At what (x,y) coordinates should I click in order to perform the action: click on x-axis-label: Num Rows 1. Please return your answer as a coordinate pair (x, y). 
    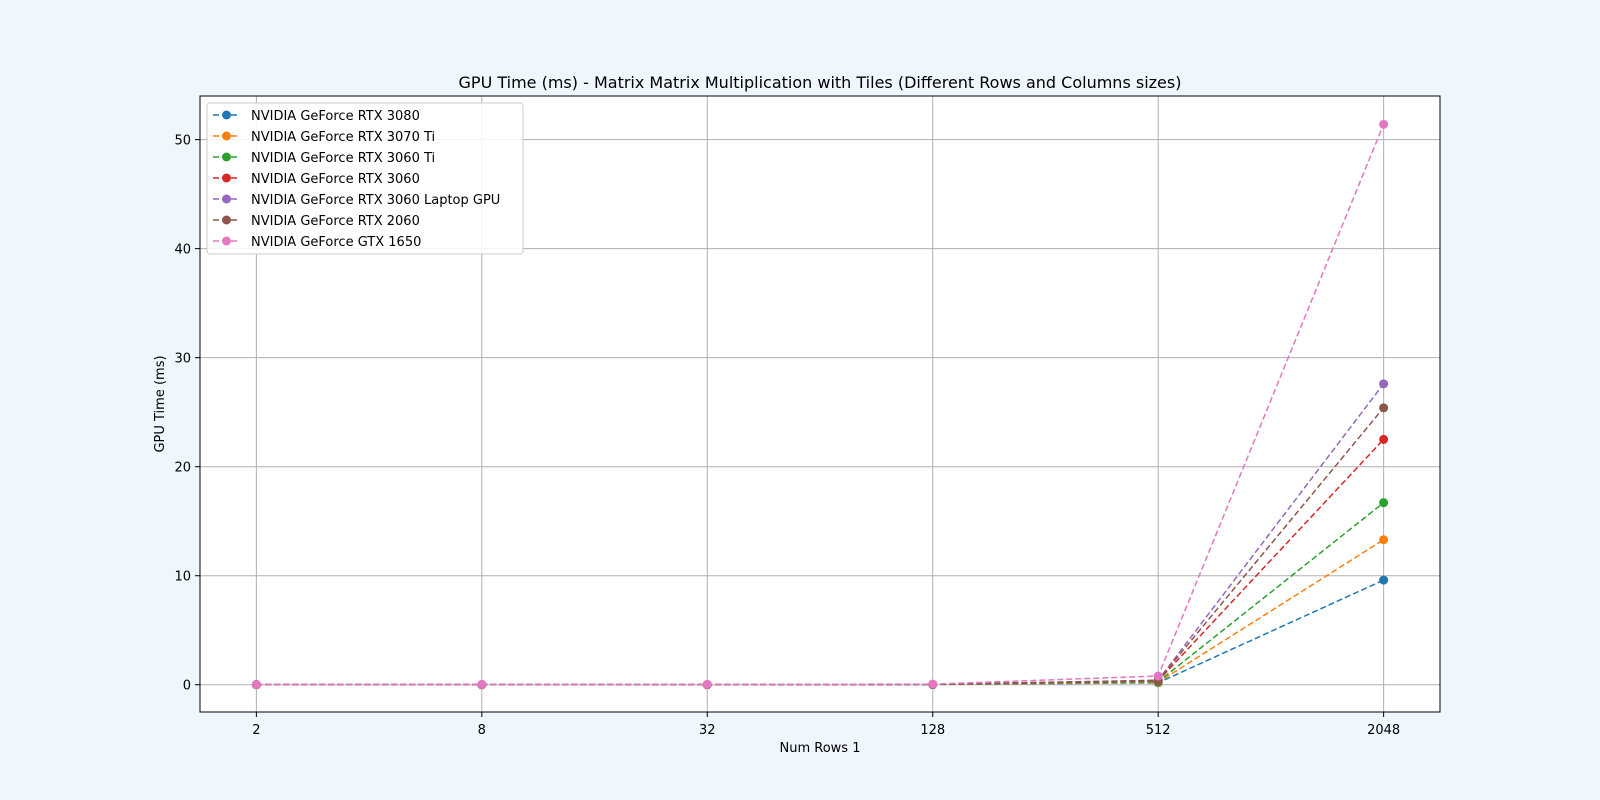
    Looking at the image, I should click on (820, 748).